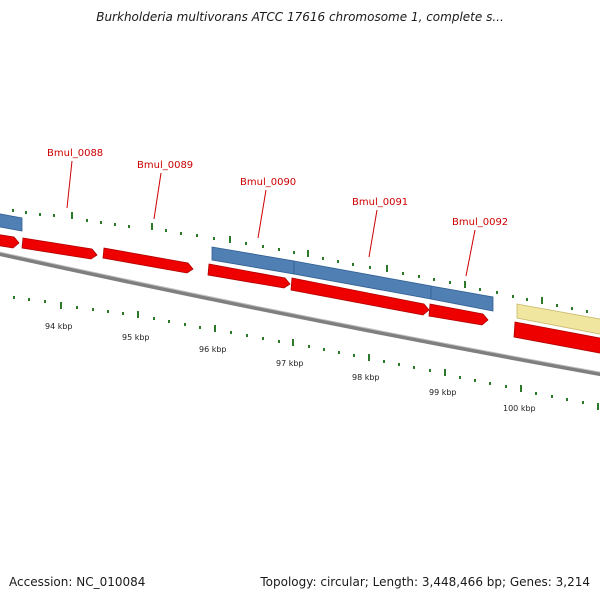 Image resolution: width=600 pixels, height=600 pixels. I want to click on gene-label-leaders, so click(271, 218).